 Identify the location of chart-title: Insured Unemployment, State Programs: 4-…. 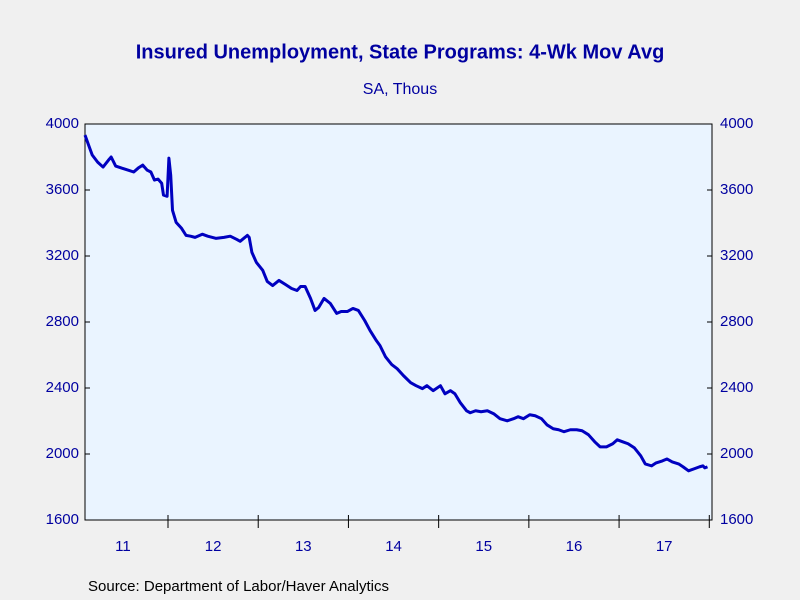
(400, 52).